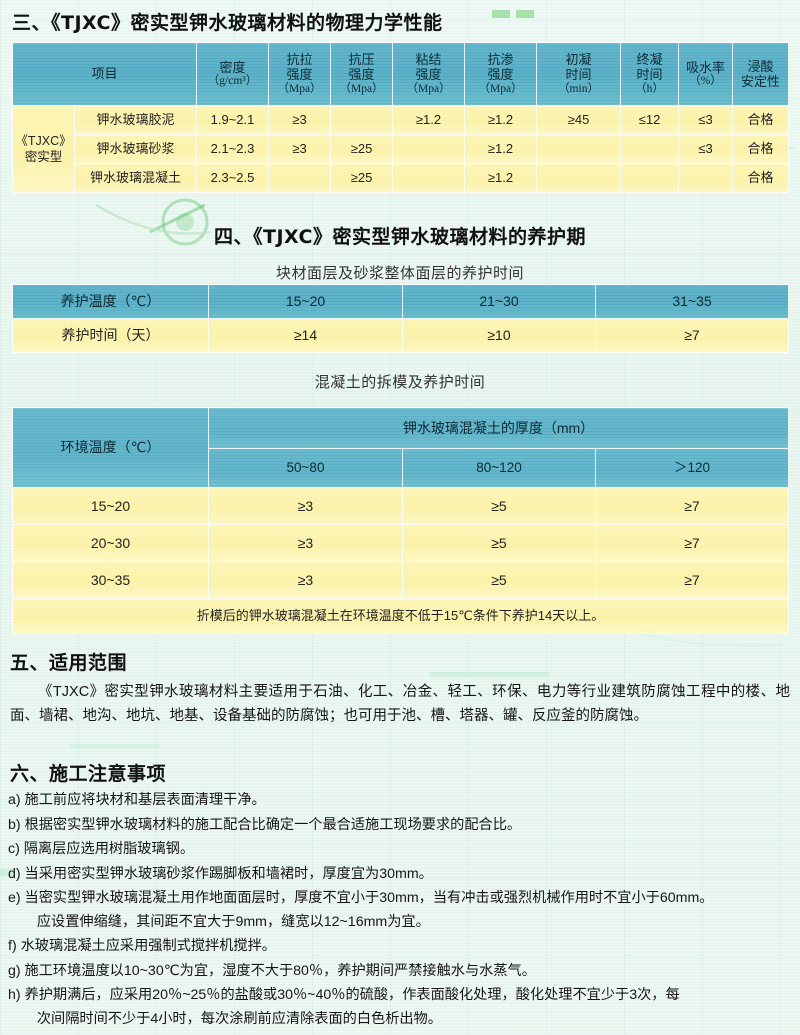  I want to click on header-cell-concrete-thickness: 钾水玻璃混凝土的厚度（mm）, so click(498, 428).